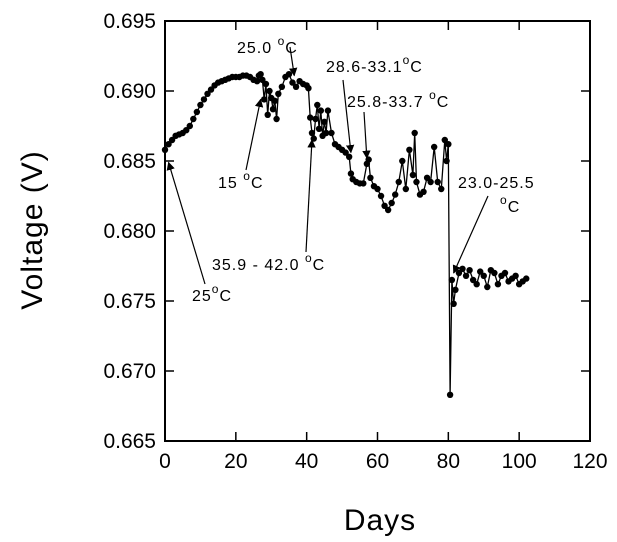  What do you see at coordinates (364, 67) in the screenshot?
I see `annotation-text: 28.6-33.1` at bounding box center [364, 67].